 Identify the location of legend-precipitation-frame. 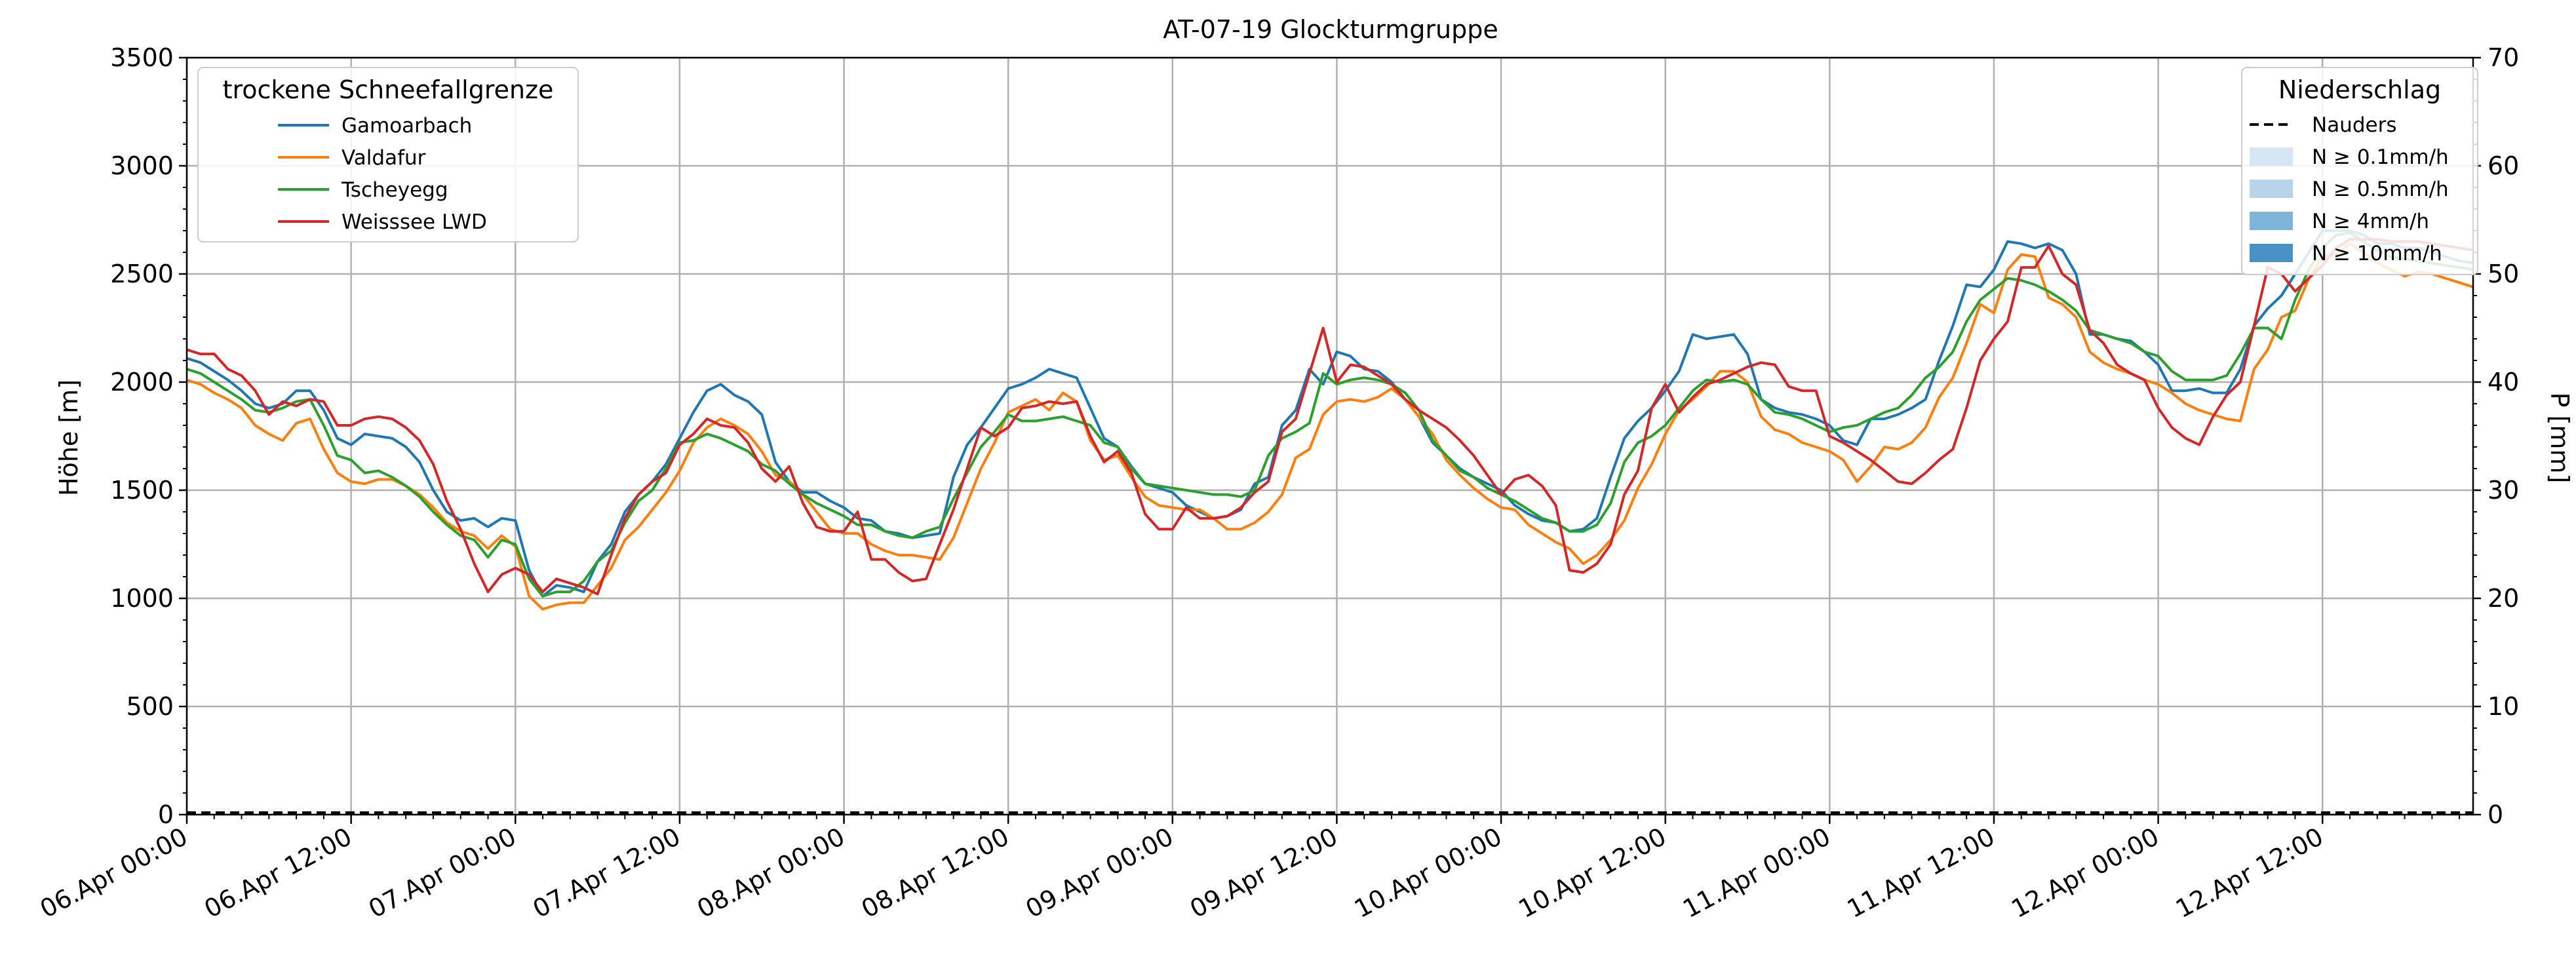
(2359, 171).